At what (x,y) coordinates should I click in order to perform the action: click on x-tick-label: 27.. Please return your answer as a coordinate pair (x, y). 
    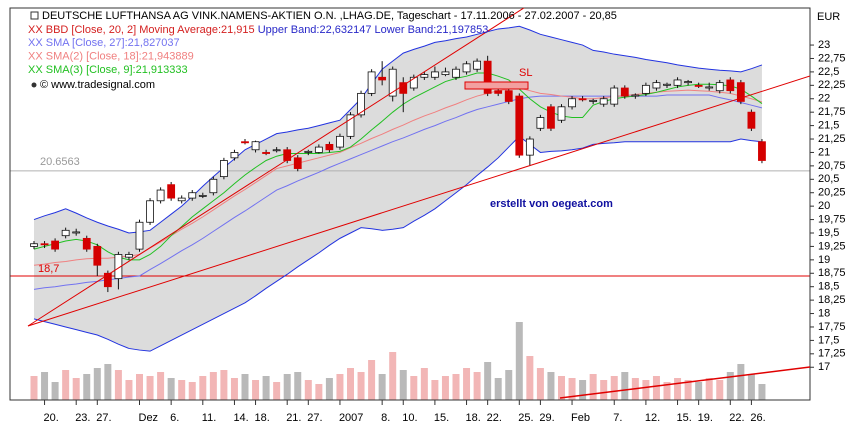
    Looking at the image, I should click on (103, 418).